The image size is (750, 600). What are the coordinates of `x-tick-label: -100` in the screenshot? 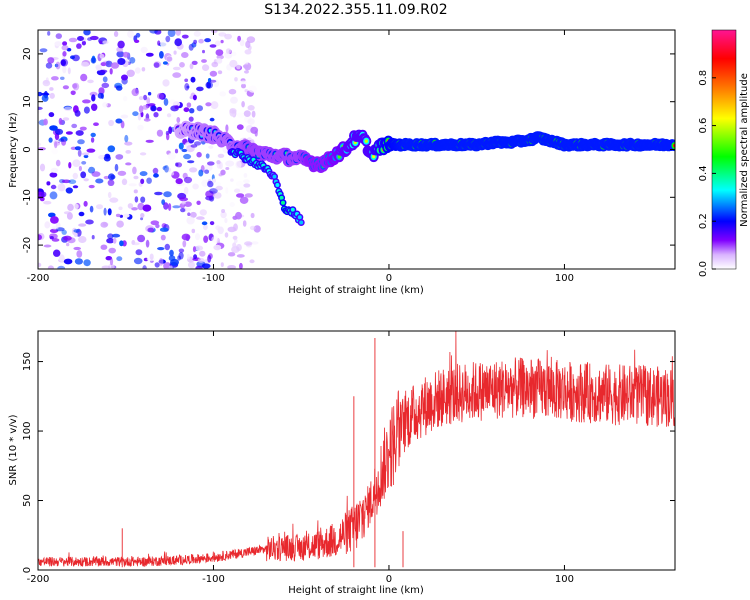 It's located at (213, 278).